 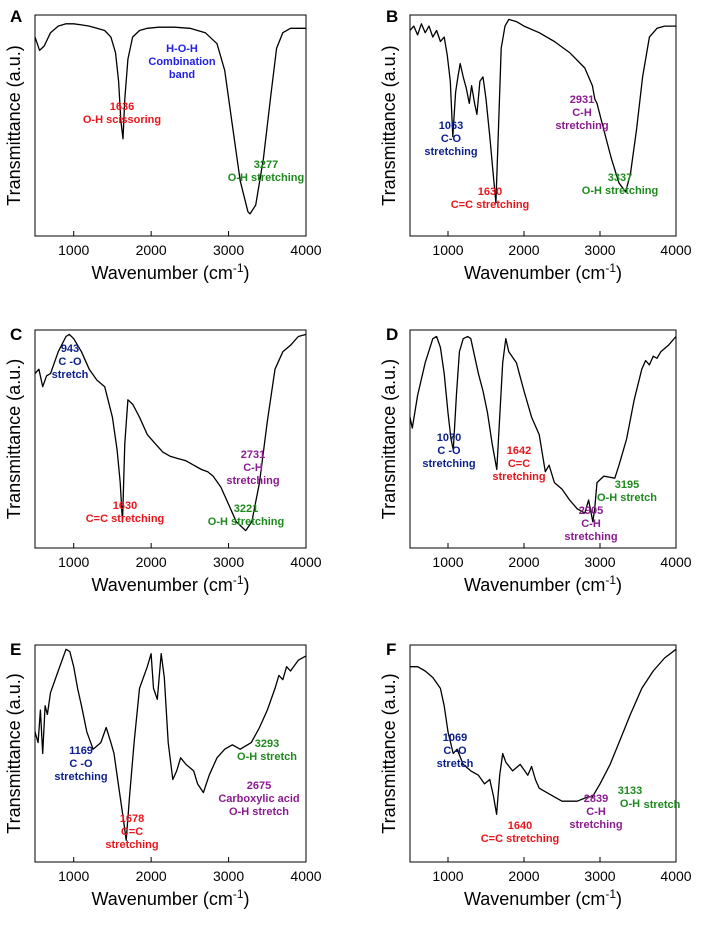 I want to click on peak-annotation: 2839 C-H stretching, so click(x=595, y=812).